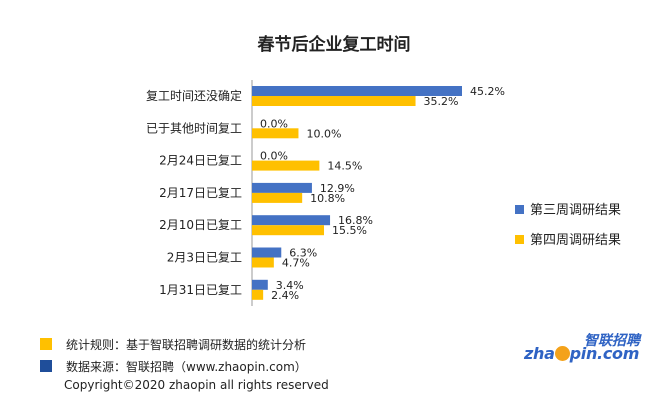  Describe the element at coordinates (186, 366) in the screenshot. I see `footnote-source-text: 数据来源：智联招聘（www.zhaopin.com）` at that location.